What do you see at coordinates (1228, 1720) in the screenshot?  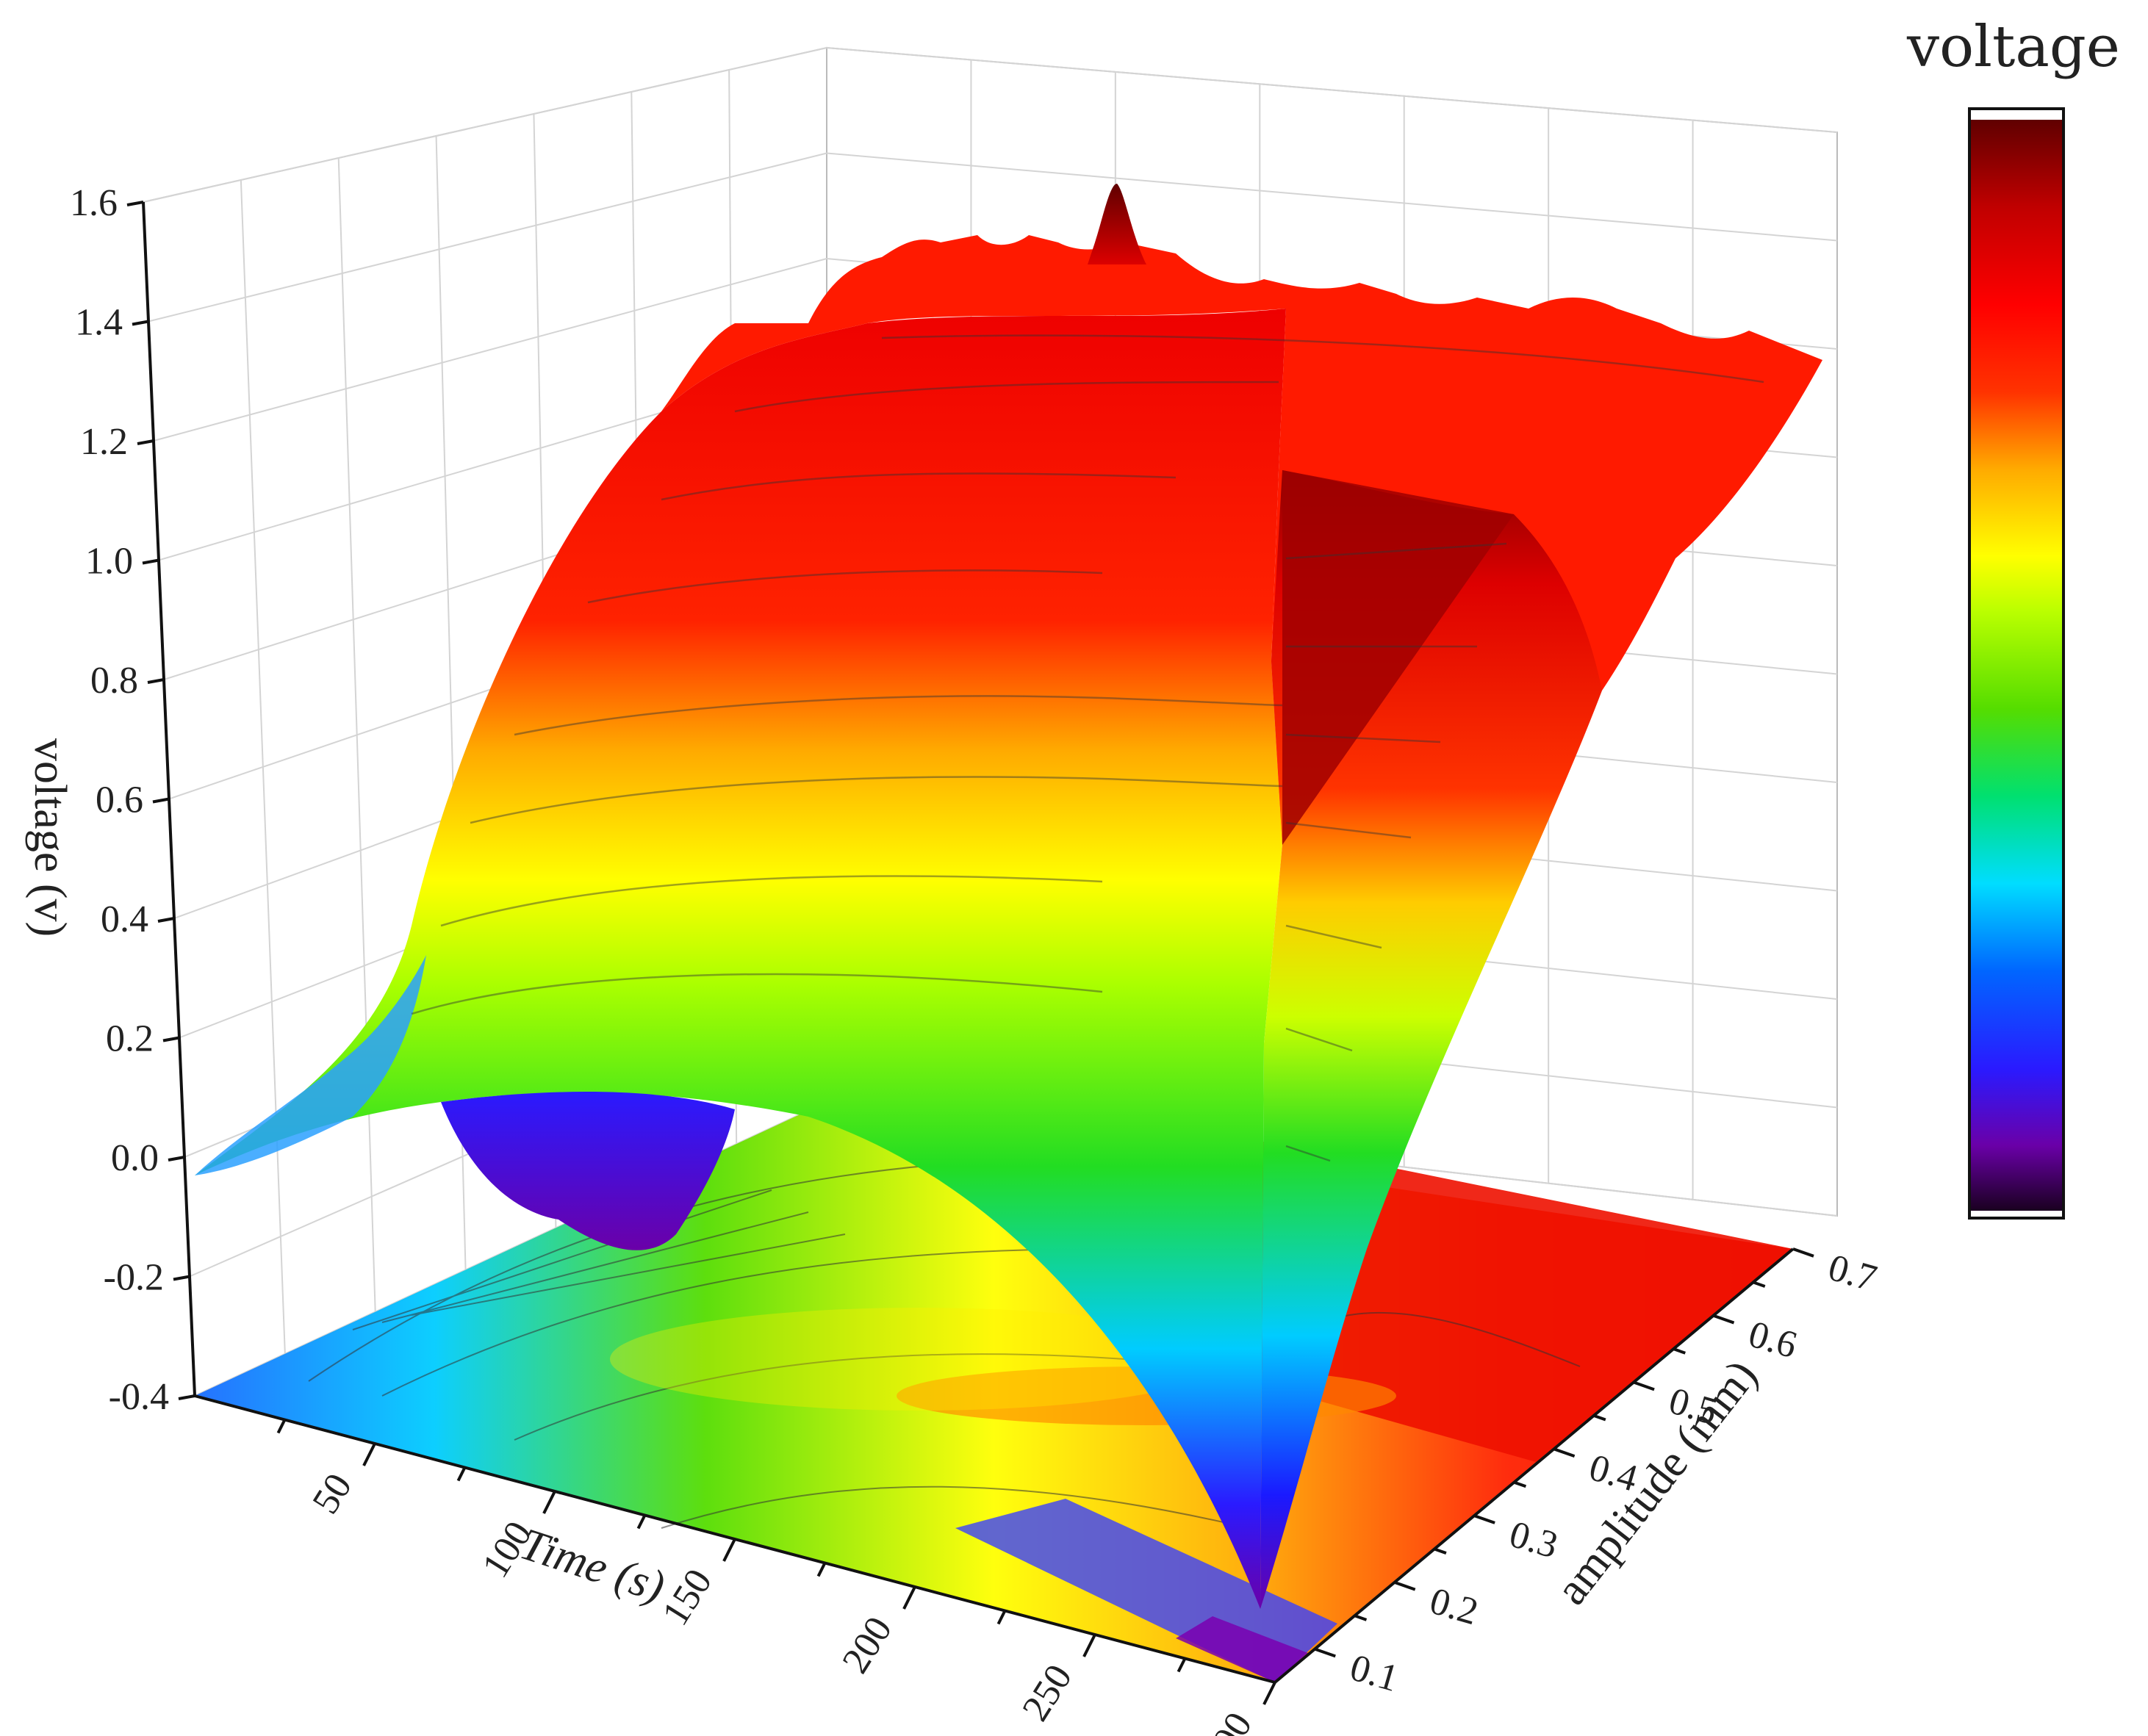 I see `x-tick-label: 300` at bounding box center [1228, 1720].